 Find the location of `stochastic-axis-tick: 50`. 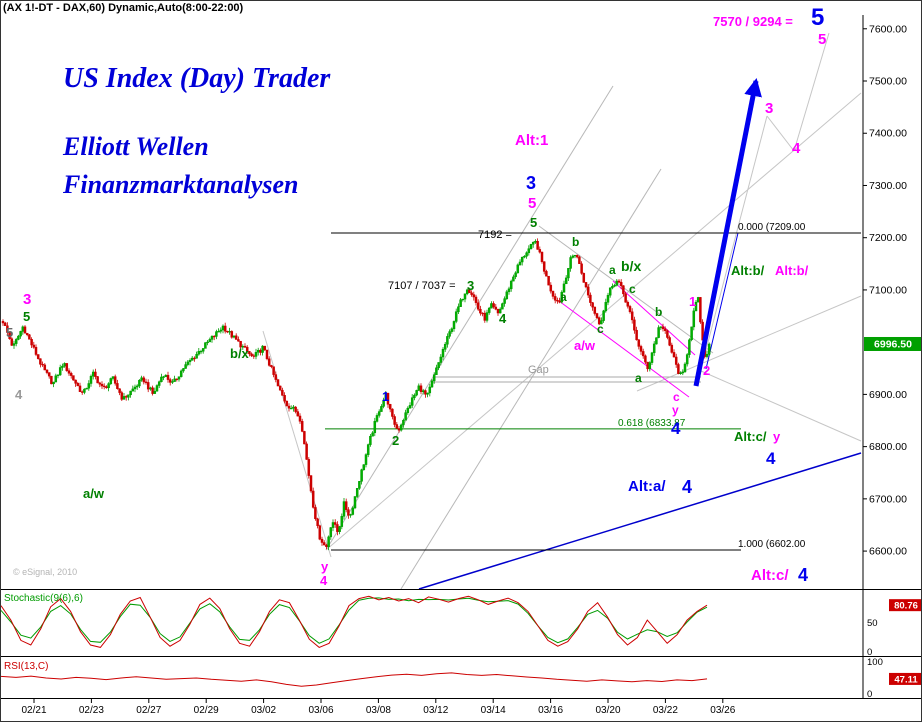

stochastic-axis-tick: 50 is located at coordinates (872, 623).